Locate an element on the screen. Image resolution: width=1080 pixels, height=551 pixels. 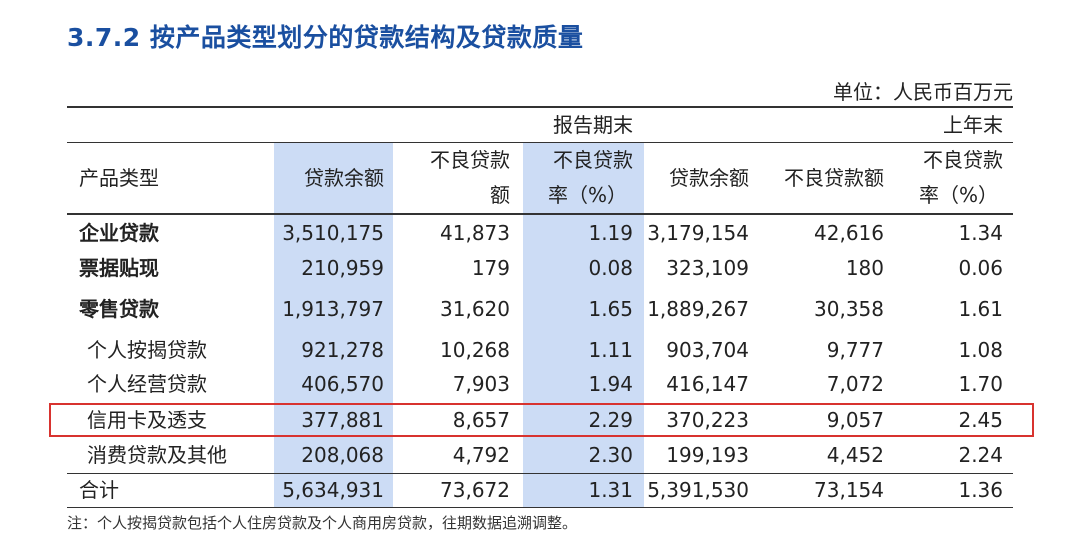
row-npl: 179 is located at coordinates (490, 268).